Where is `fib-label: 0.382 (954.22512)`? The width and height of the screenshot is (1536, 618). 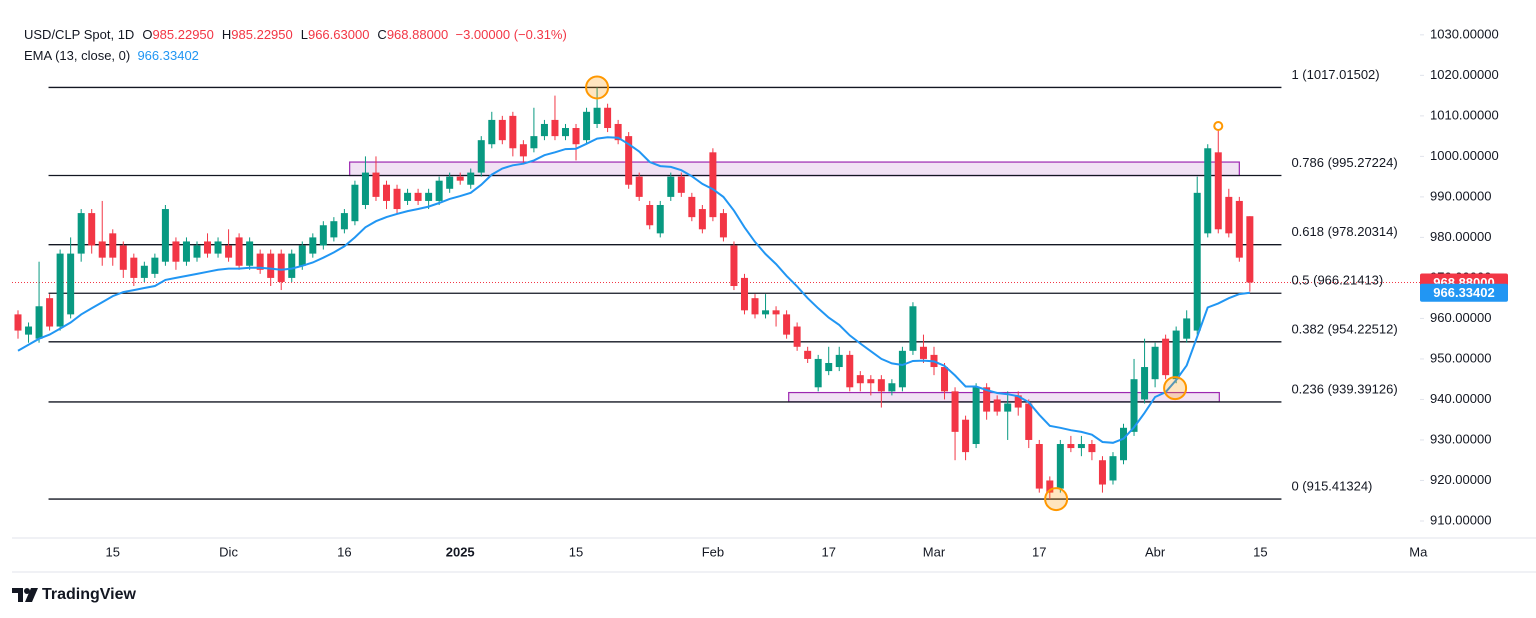 fib-label: 0.382 (954.22512) is located at coordinates (1344, 328).